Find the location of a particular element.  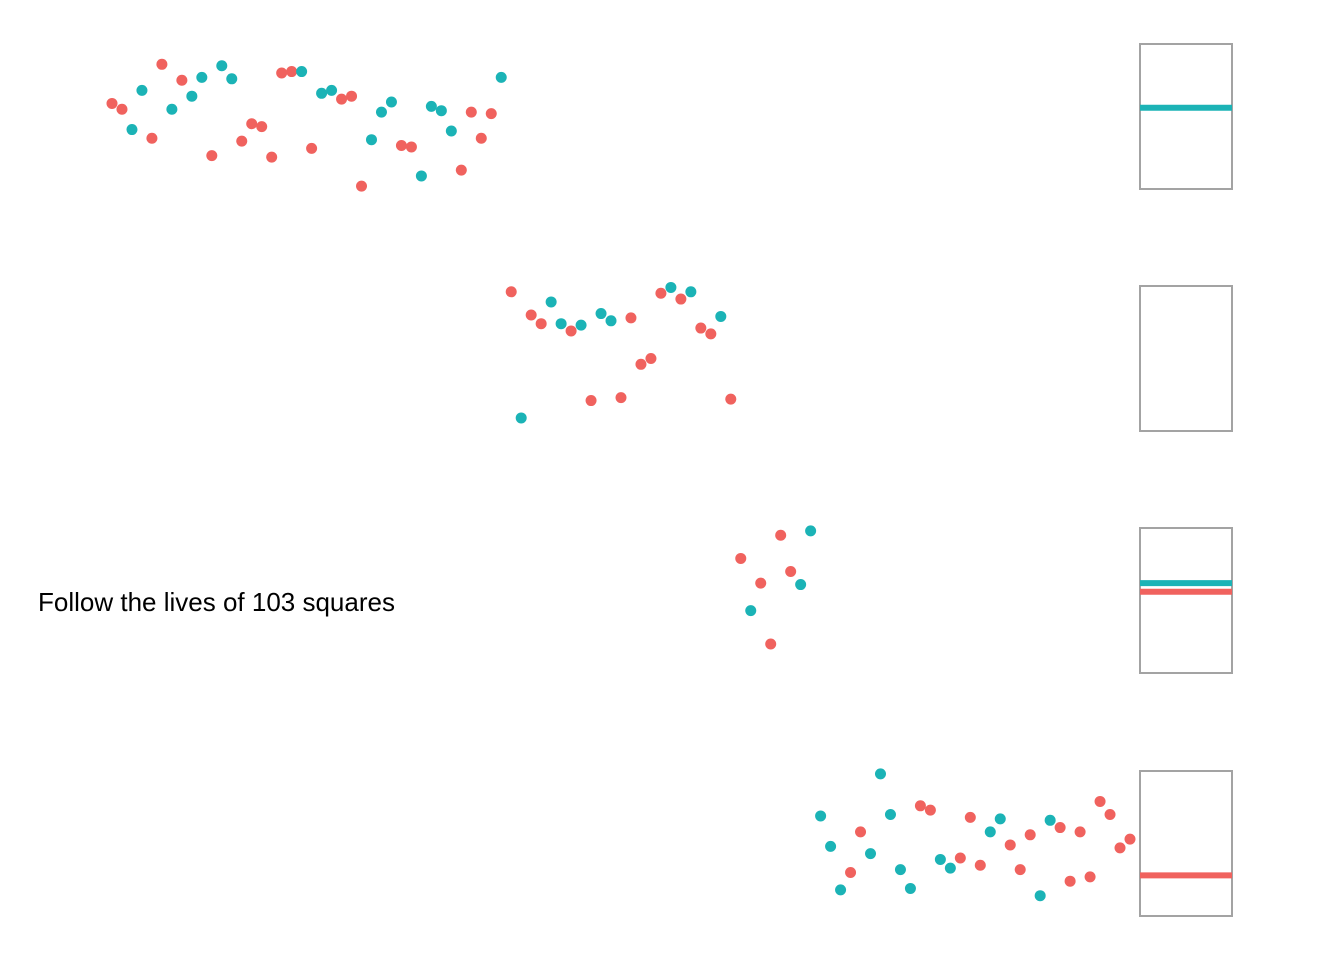

panel-3-frame is located at coordinates (1186, 600).